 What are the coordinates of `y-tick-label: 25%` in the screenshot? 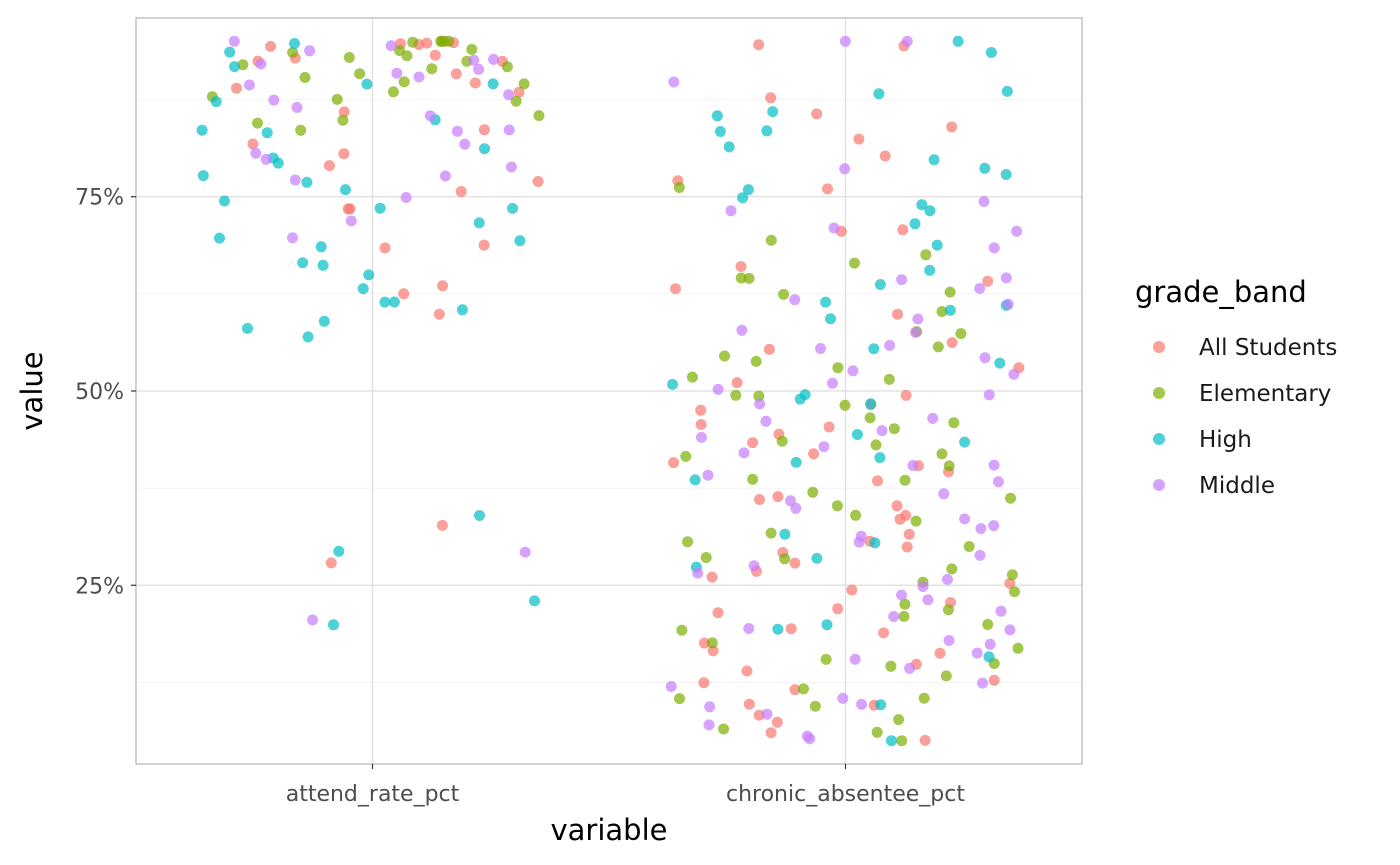 It's located at (99, 586).